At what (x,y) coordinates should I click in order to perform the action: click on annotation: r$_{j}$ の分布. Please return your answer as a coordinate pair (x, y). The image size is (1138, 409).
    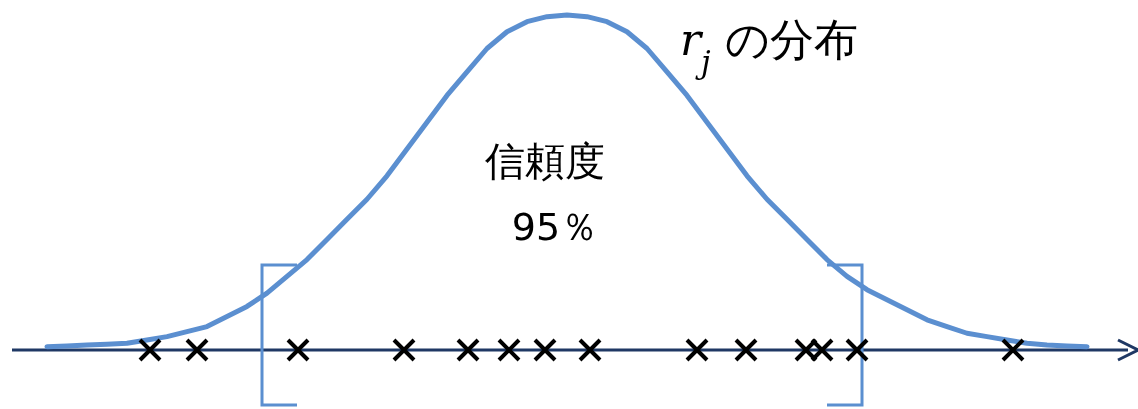
    Looking at the image, I should click on (769, 47).